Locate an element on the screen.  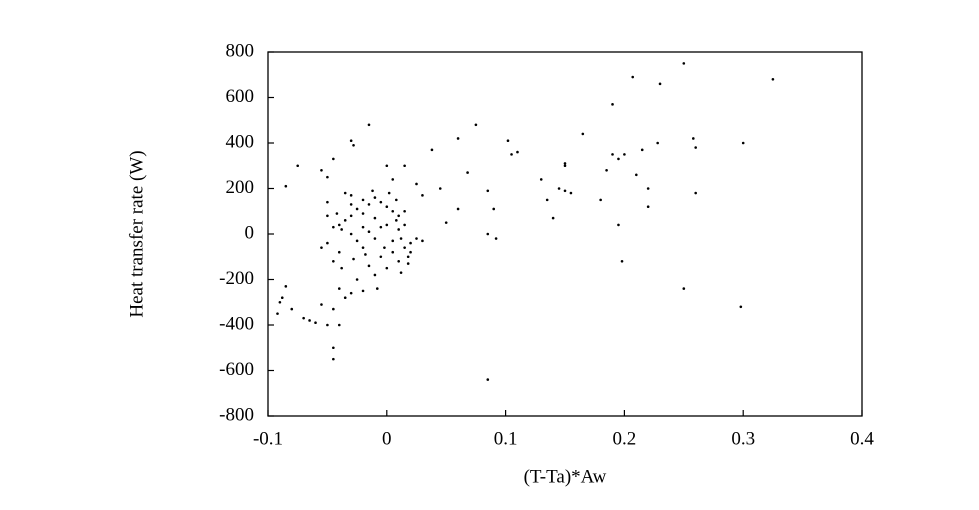
x-tick-label: -0.1 is located at coordinates (268, 438).